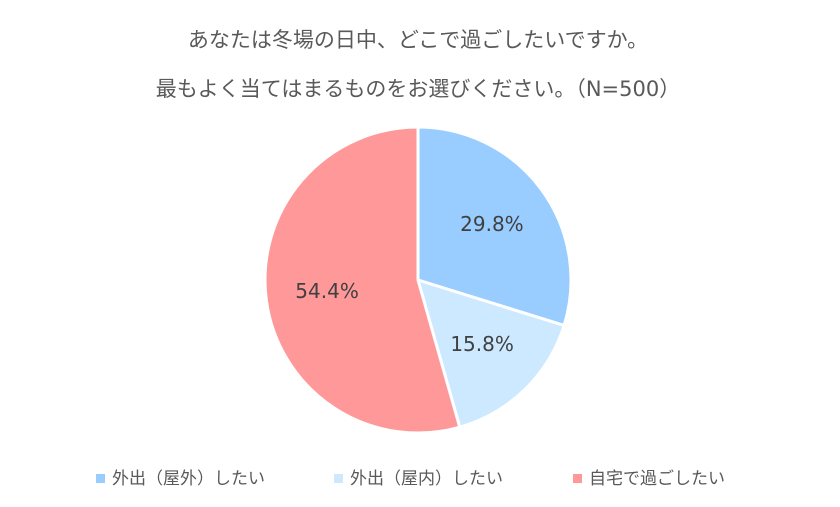  What do you see at coordinates (657, 479) in the screenshot?
I see `legend-label: 自宅で過ごしたい` at bounding box center [657, 479].